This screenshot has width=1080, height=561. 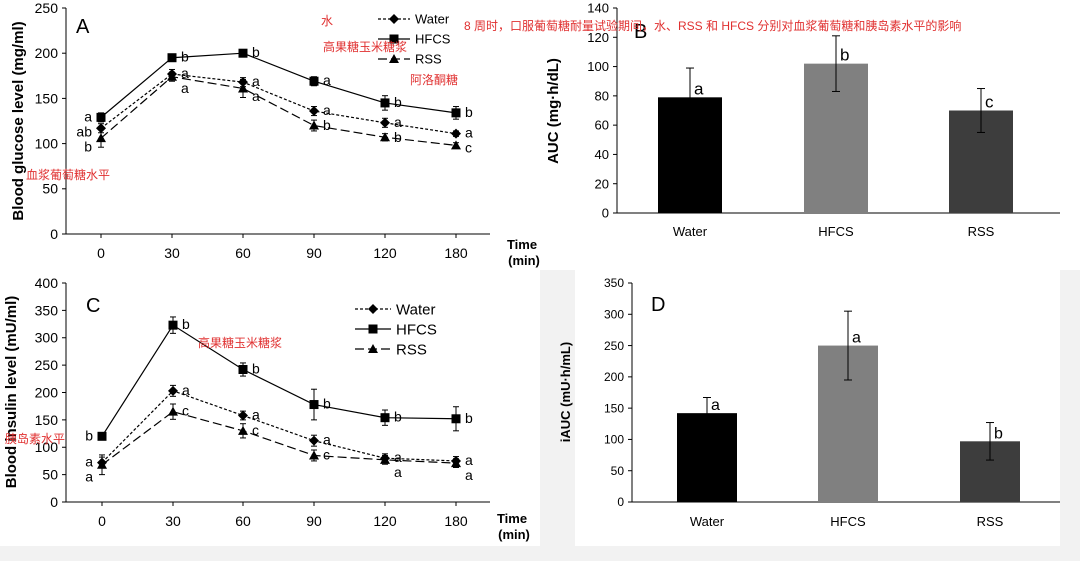 What do you see at coordinates (640, 32) in the screenshot?
I see `panel-B-label: B` at bounding box center [640, 32].